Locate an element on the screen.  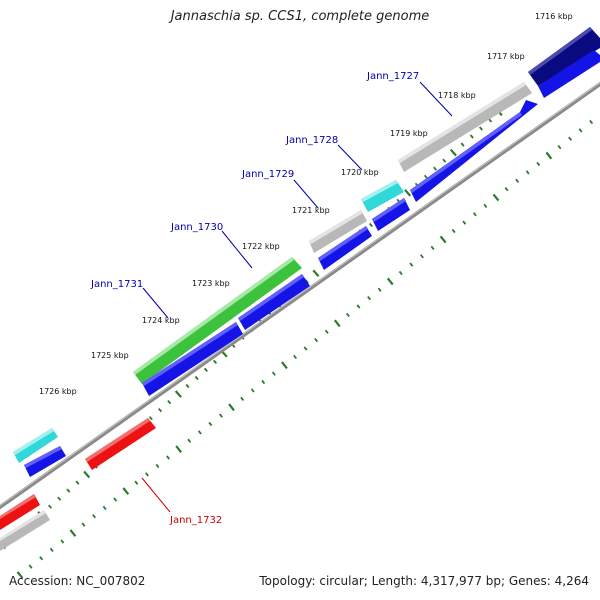
gene-cyan-left is located at coordinates (35, 445).